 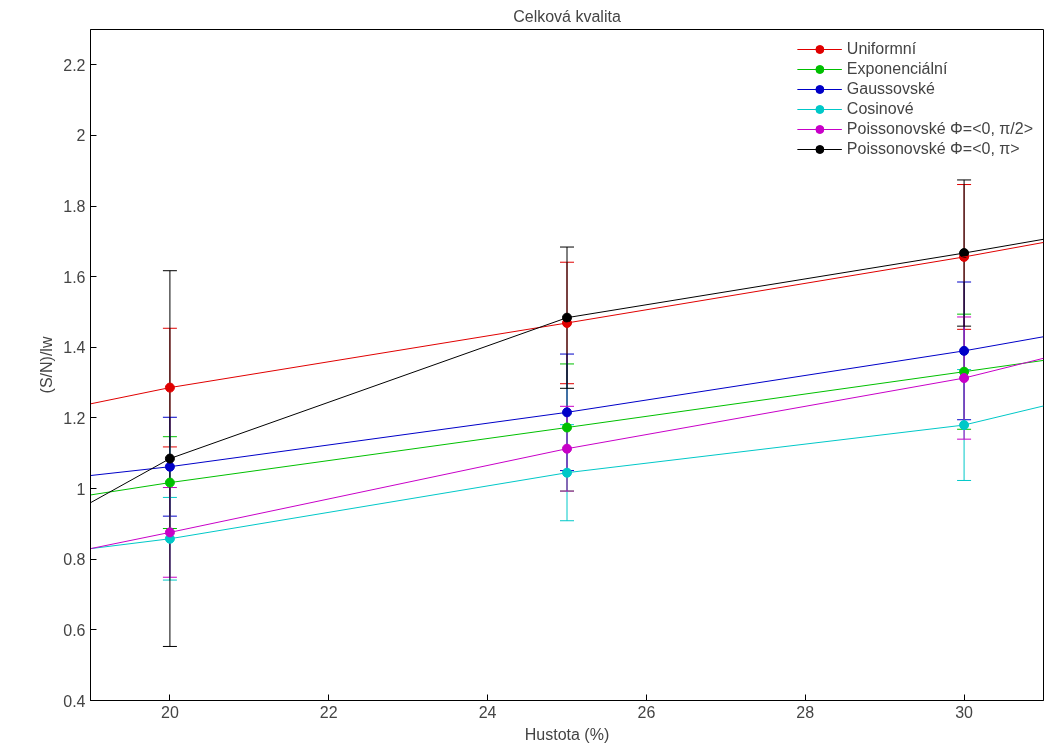 What do you see at coordinates (890, 89) in the screenshot?
I see `legend-label: Gaussovské` at bounding box center [890, 89].